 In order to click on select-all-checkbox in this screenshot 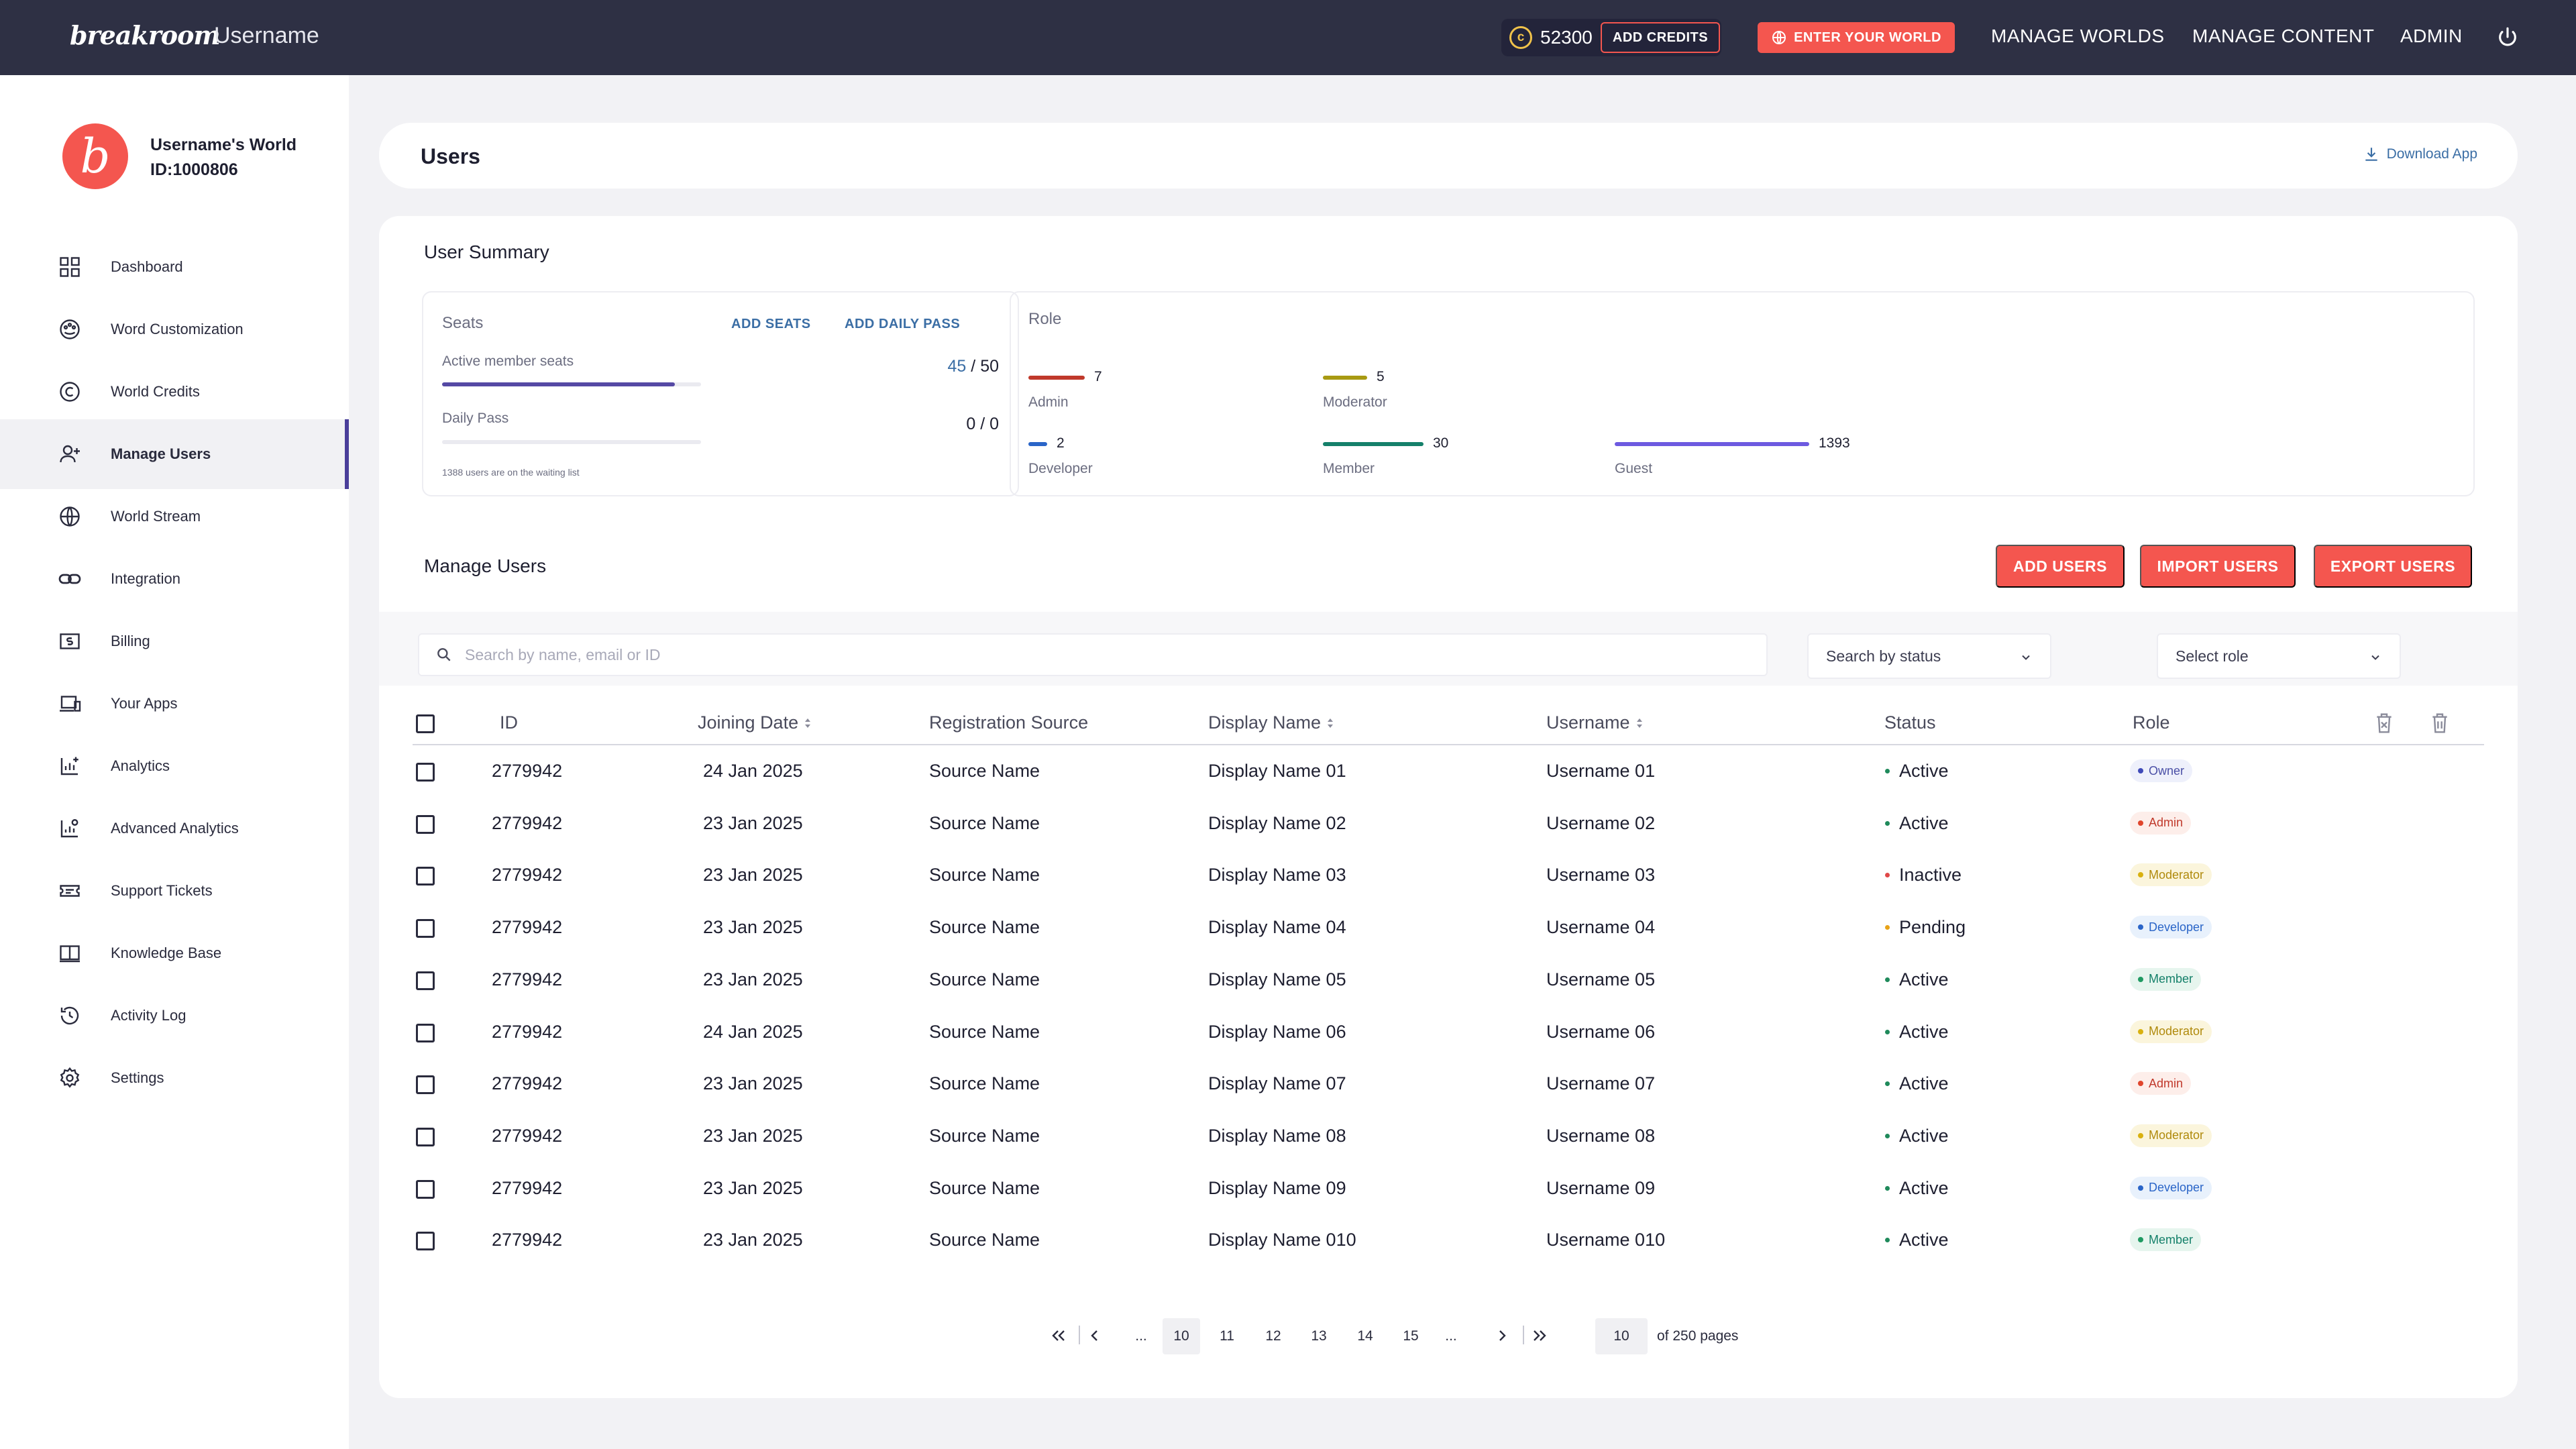, I will do `click(425, 723)`.